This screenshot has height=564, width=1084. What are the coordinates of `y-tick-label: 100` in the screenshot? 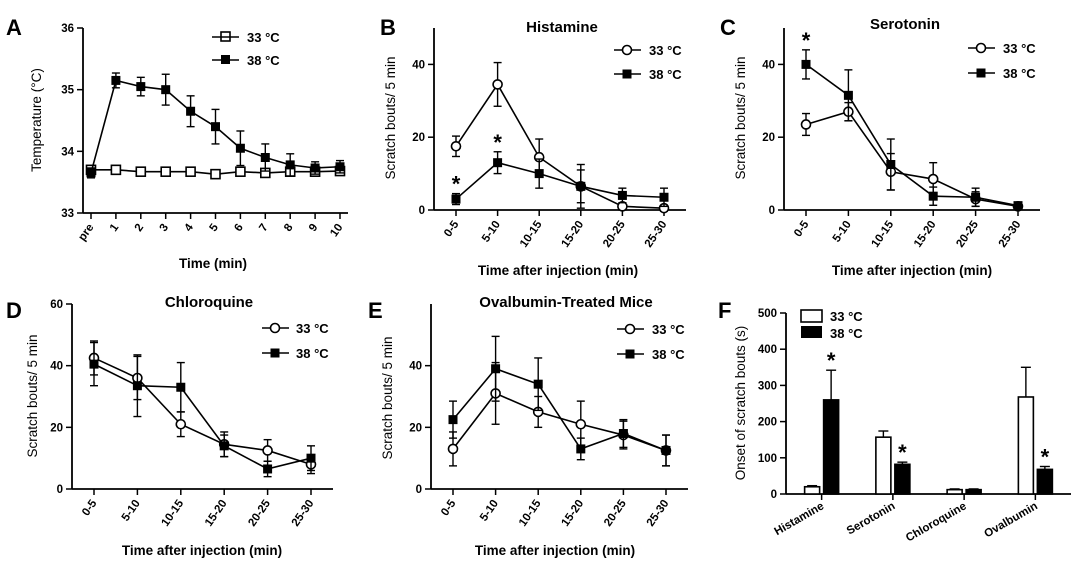 It's located at (767, 459).